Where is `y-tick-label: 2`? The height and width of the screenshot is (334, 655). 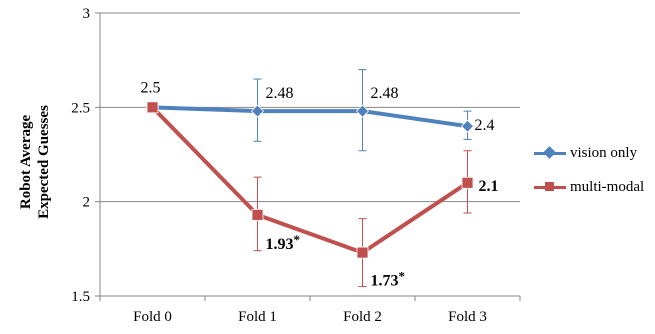
y-tick-label: 2 is located at coordinates (87, 203).